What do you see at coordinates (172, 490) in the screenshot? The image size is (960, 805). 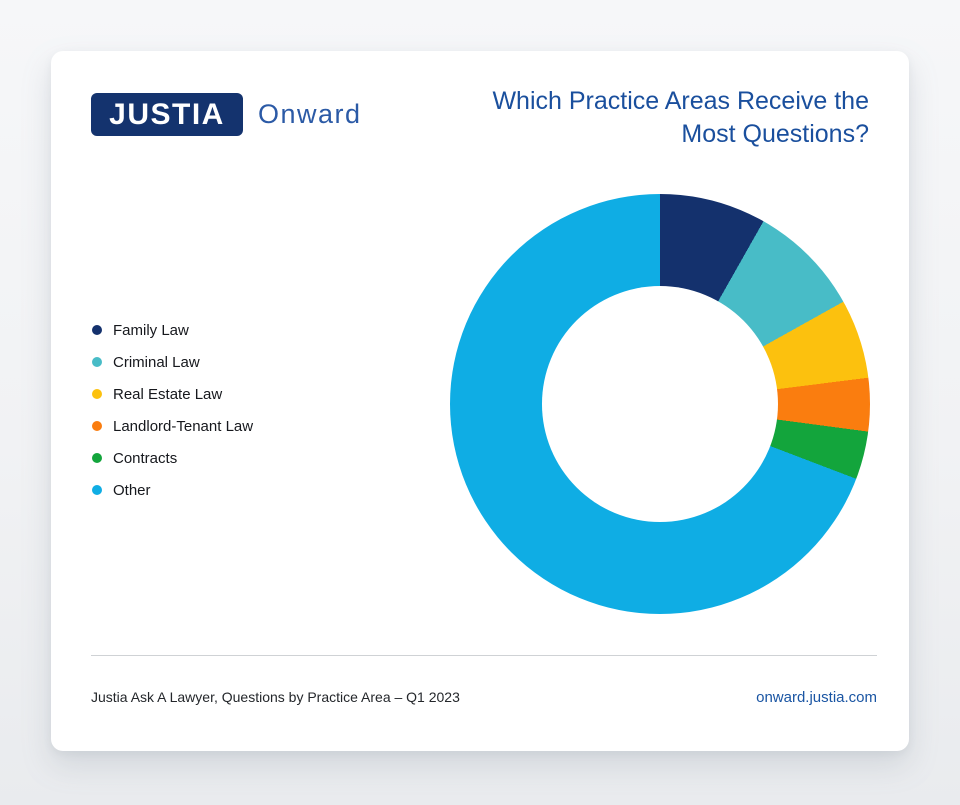 I see `legend-item: Other` at bounding box center [172, 490].